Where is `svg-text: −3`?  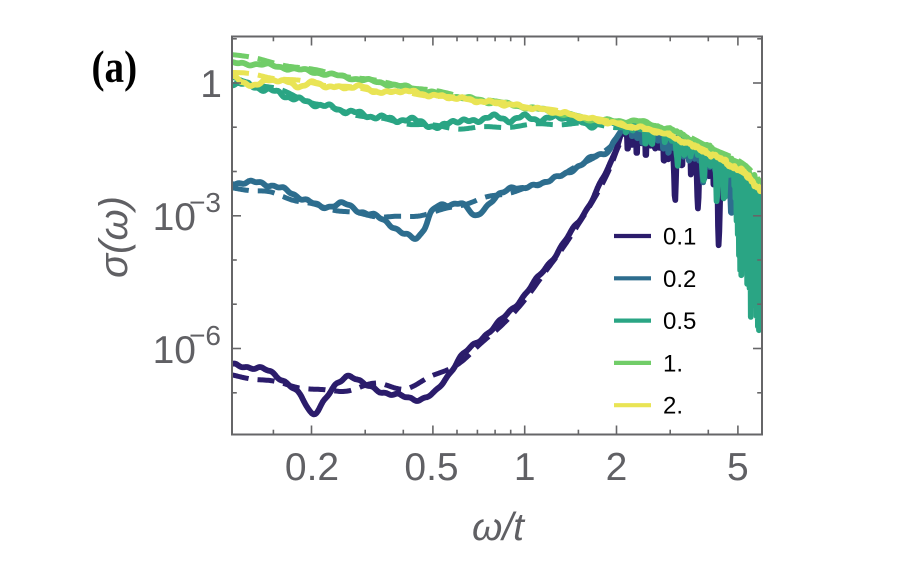 svg-text: −3 is located at coordinates (205, 202).